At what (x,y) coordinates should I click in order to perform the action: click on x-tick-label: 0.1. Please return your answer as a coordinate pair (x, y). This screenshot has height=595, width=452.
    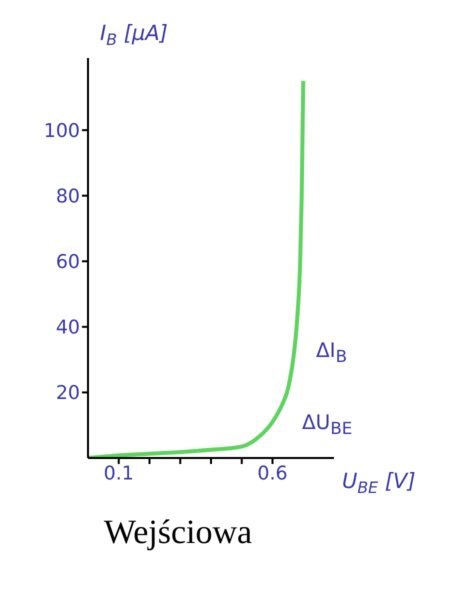
    Looking at the image, I should click on (119, 473).